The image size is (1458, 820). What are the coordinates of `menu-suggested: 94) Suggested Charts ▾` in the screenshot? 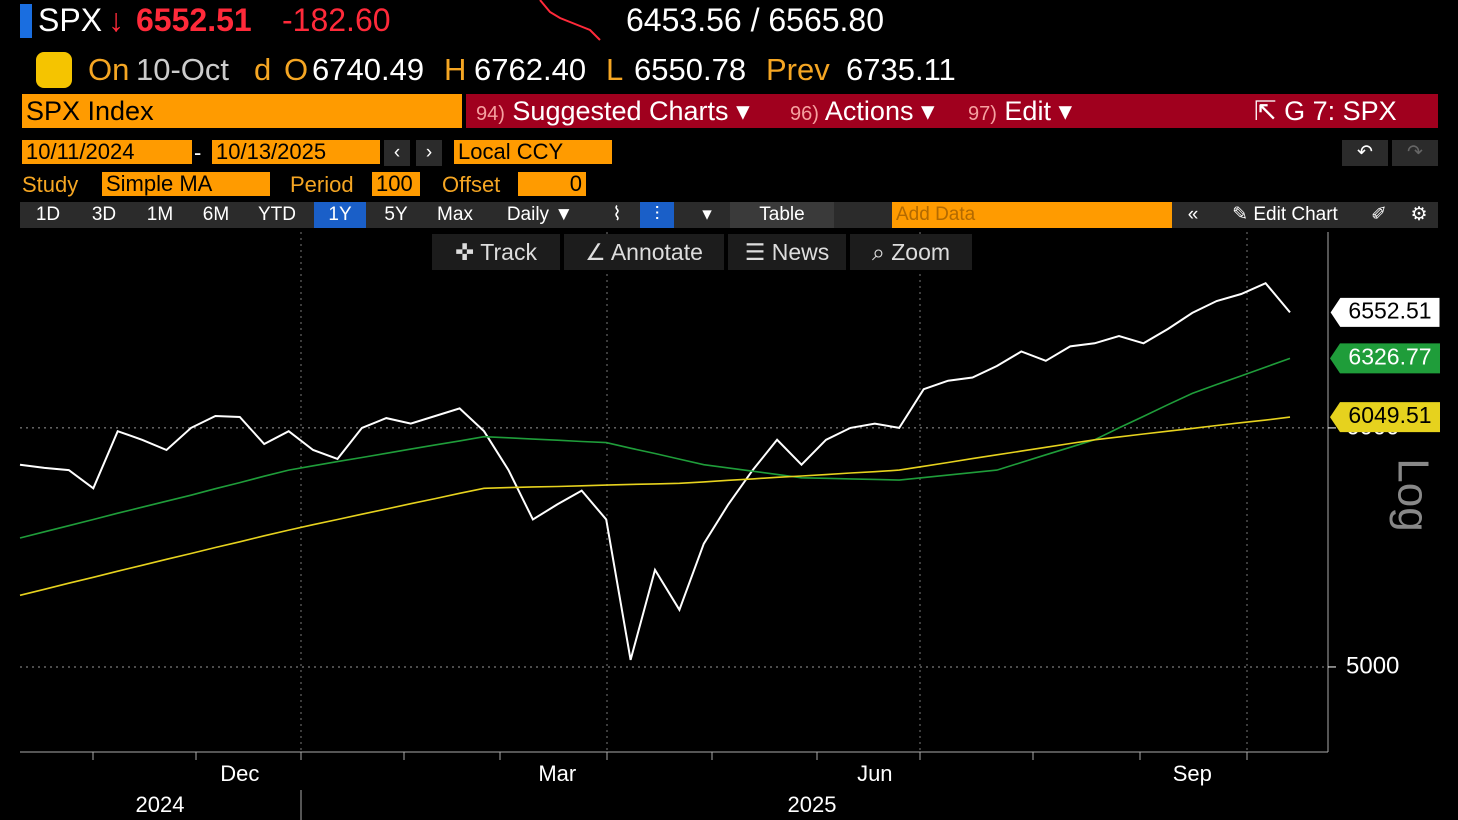 It's located at (613, 111).